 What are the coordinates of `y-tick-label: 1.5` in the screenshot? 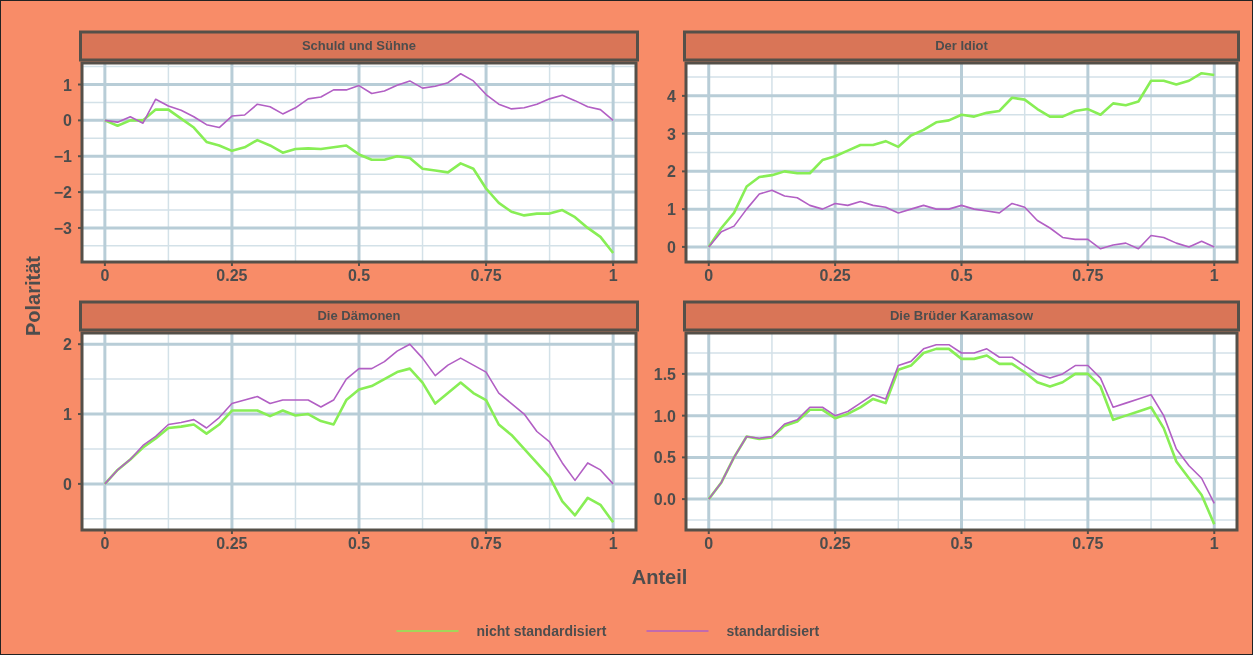 It's located at (665, 374).